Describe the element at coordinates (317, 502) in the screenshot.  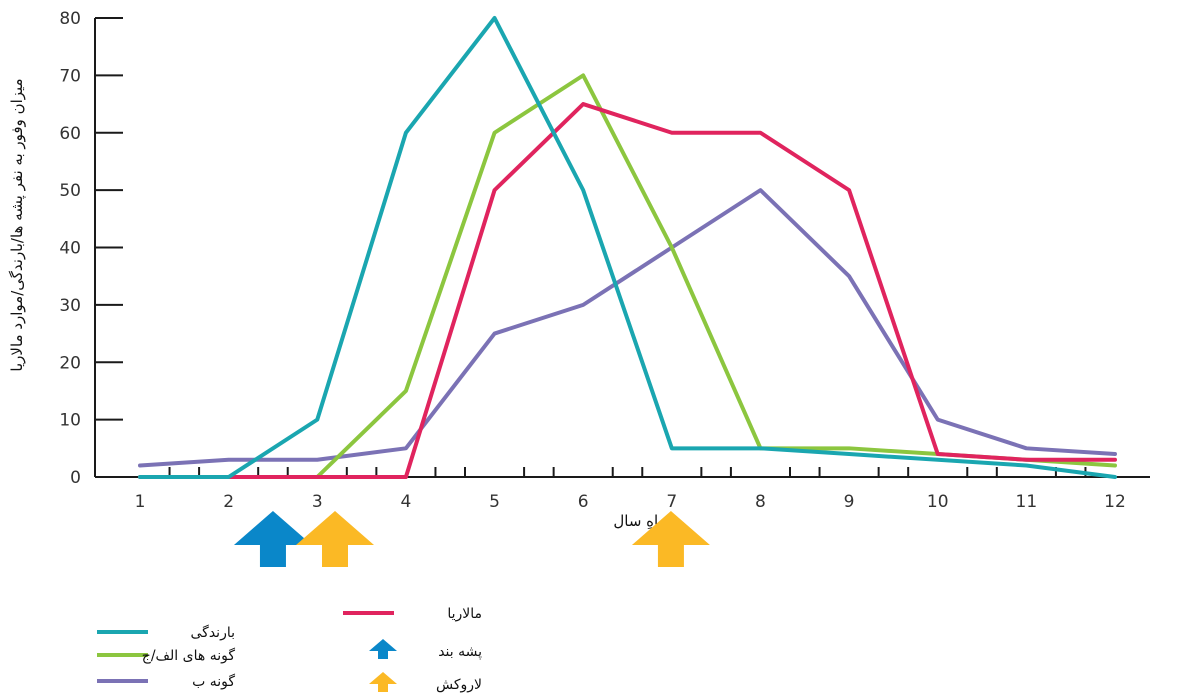
I see `x-tick-label: 3` at that location.